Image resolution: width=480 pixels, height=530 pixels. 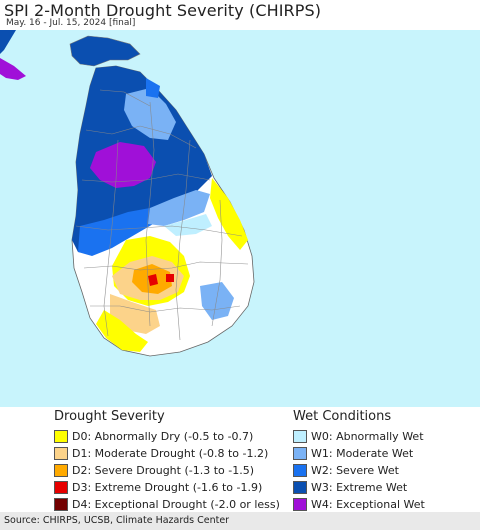 What do you see at coordinates (71, 23) in the screenshot?
I see `map-date-range: May. 16 - Jul. 15, 2024 [final]` at bounding box center [71, 23].